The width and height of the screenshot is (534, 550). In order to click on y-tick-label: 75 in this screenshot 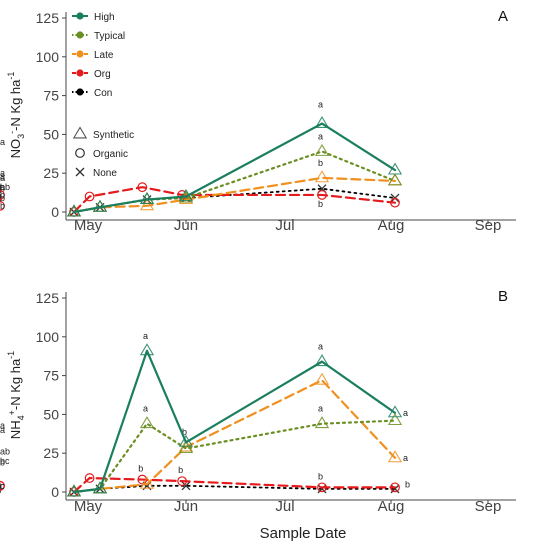, I will do `click(51, 376)`.